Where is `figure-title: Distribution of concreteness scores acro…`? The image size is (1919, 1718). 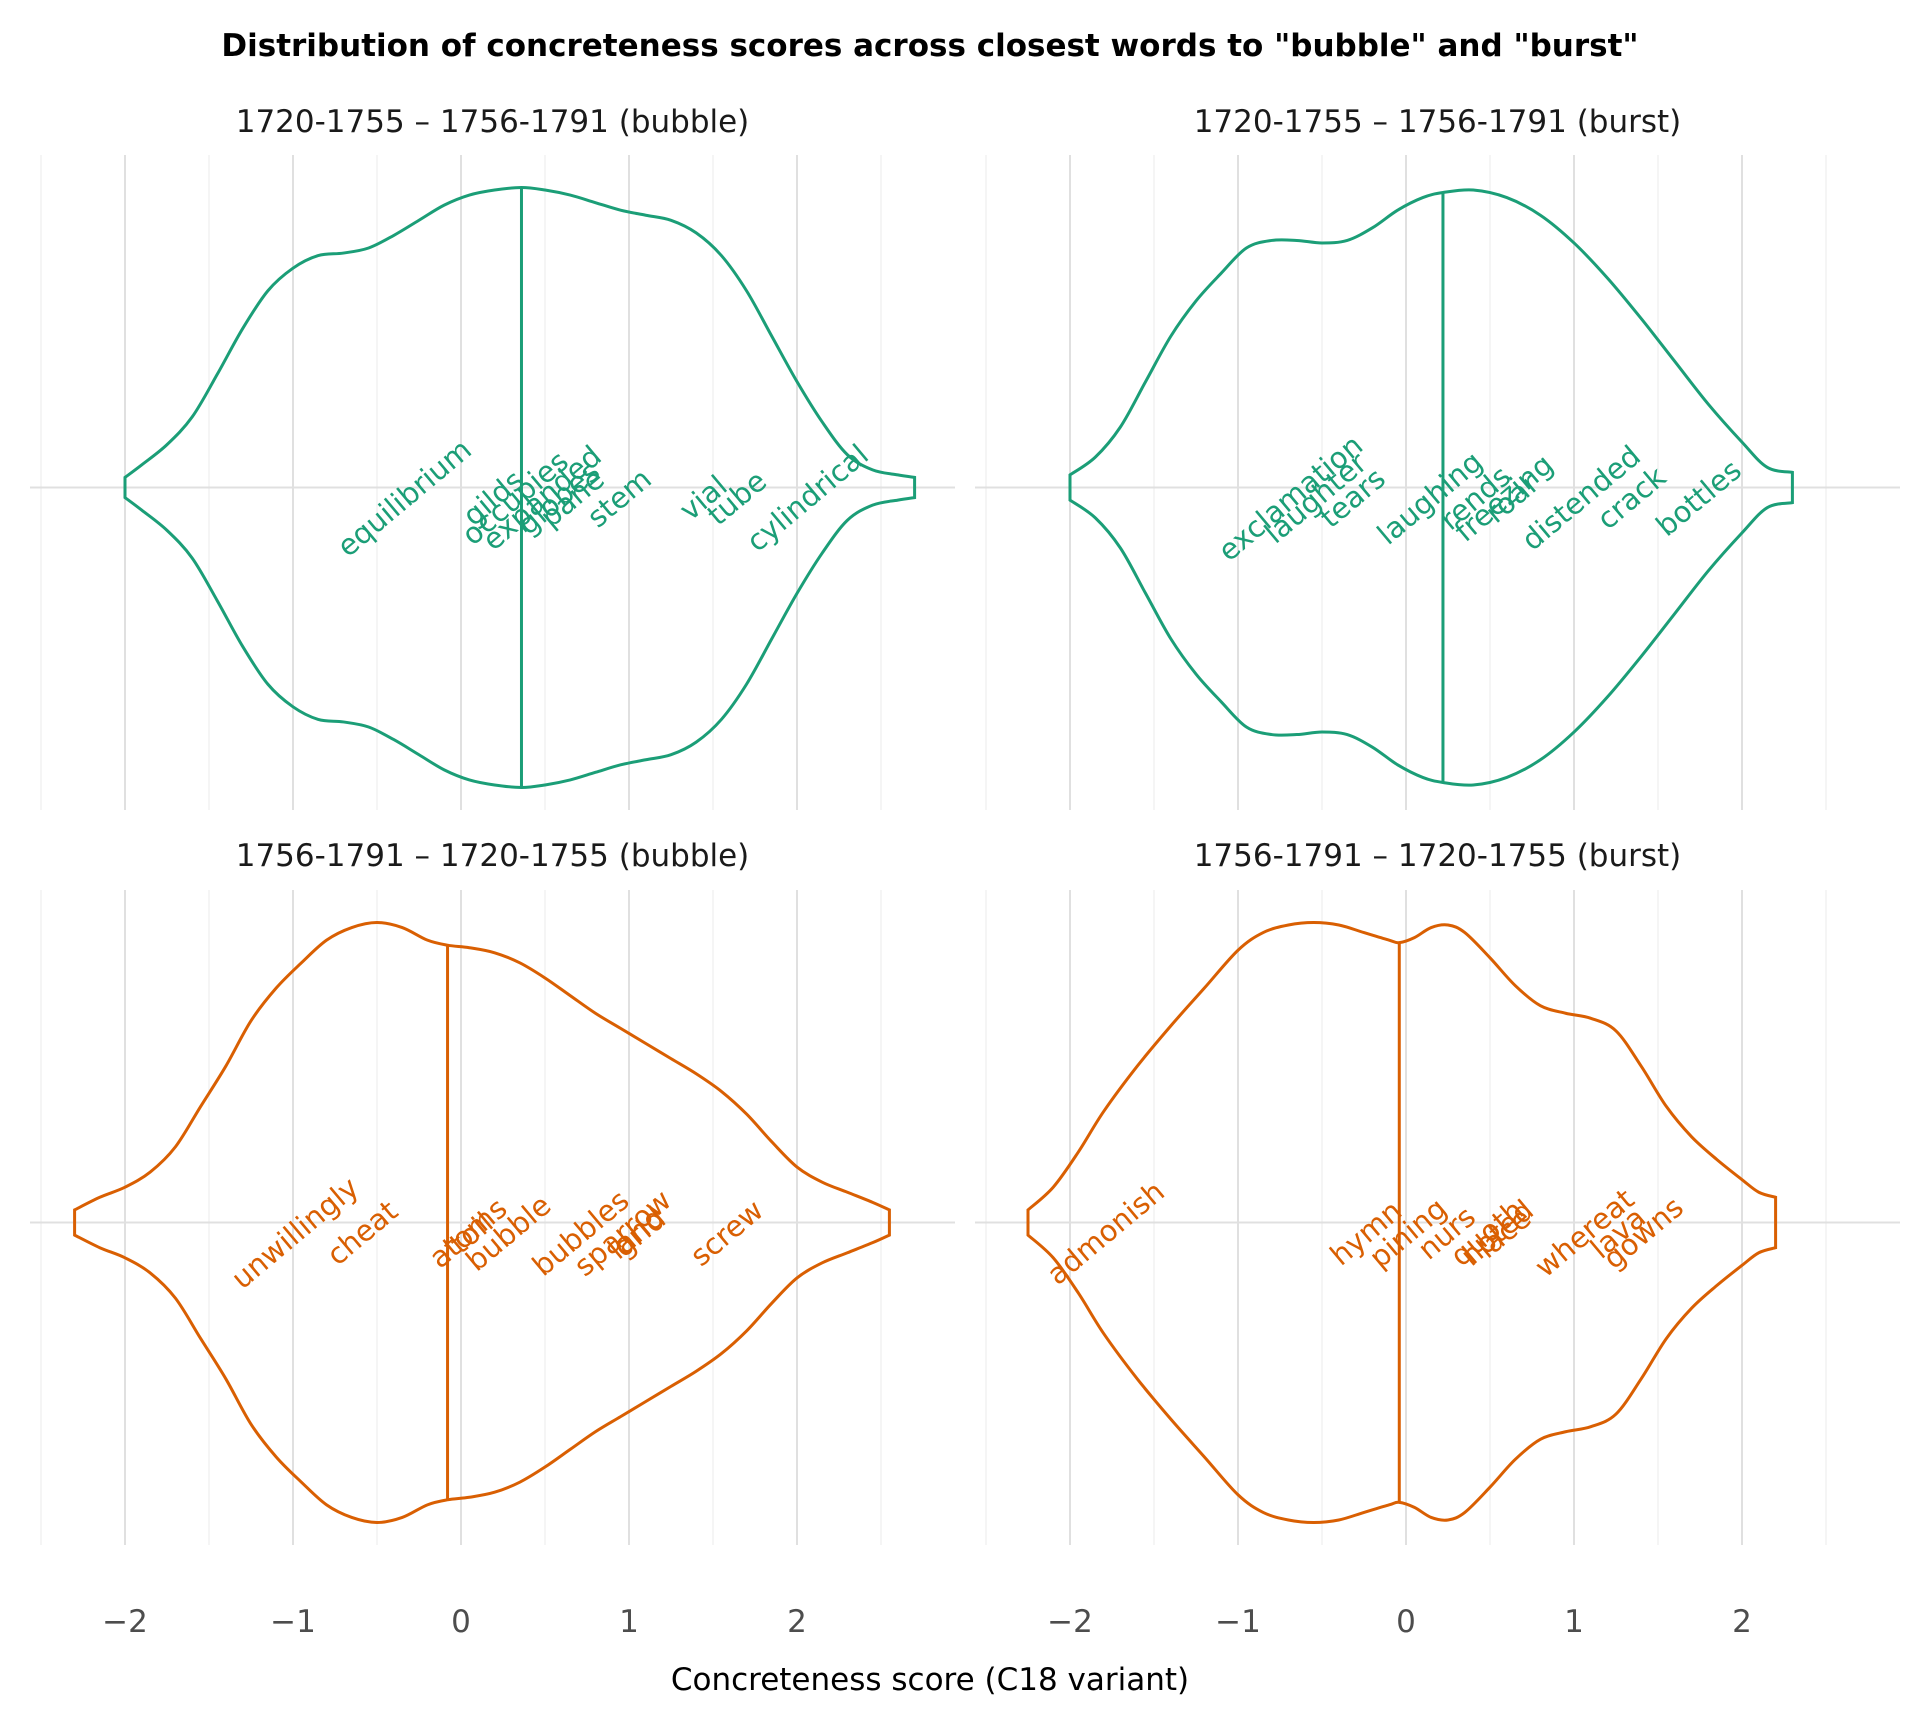
figure-title: Distribution of concreteness scores acro… is located at coordinates (929, 46).